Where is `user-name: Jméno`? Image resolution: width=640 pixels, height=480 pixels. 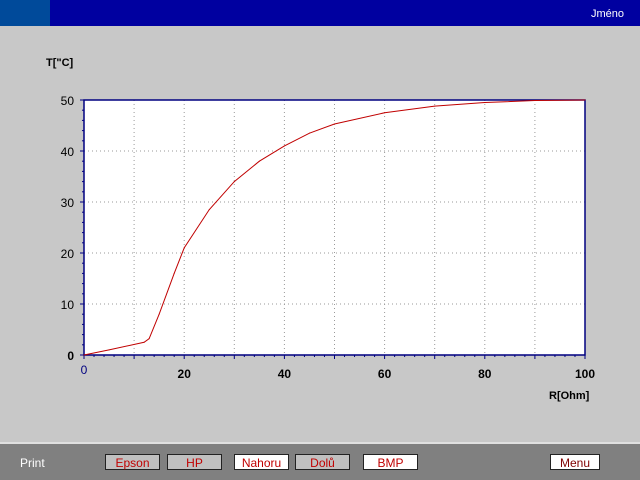 user-name: Jméno is located at coordinates (607, 14).